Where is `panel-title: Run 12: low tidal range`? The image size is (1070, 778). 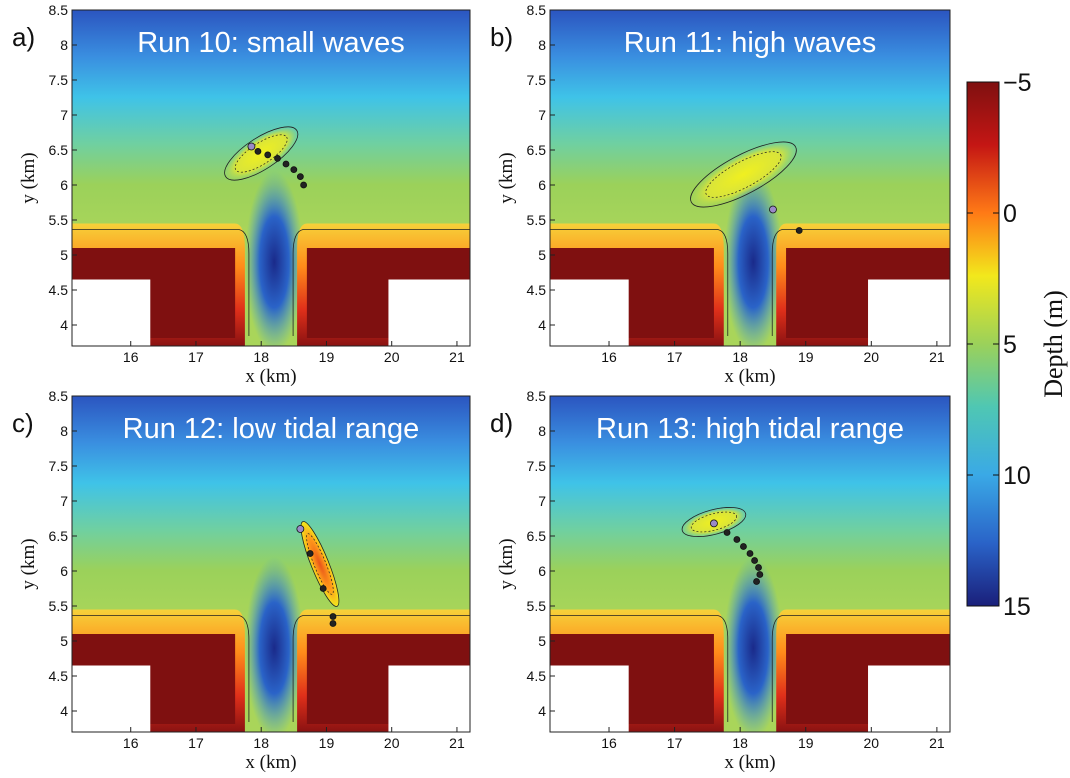 panel-title: Run 12: low tidal range is located at coordinates (271, 429).